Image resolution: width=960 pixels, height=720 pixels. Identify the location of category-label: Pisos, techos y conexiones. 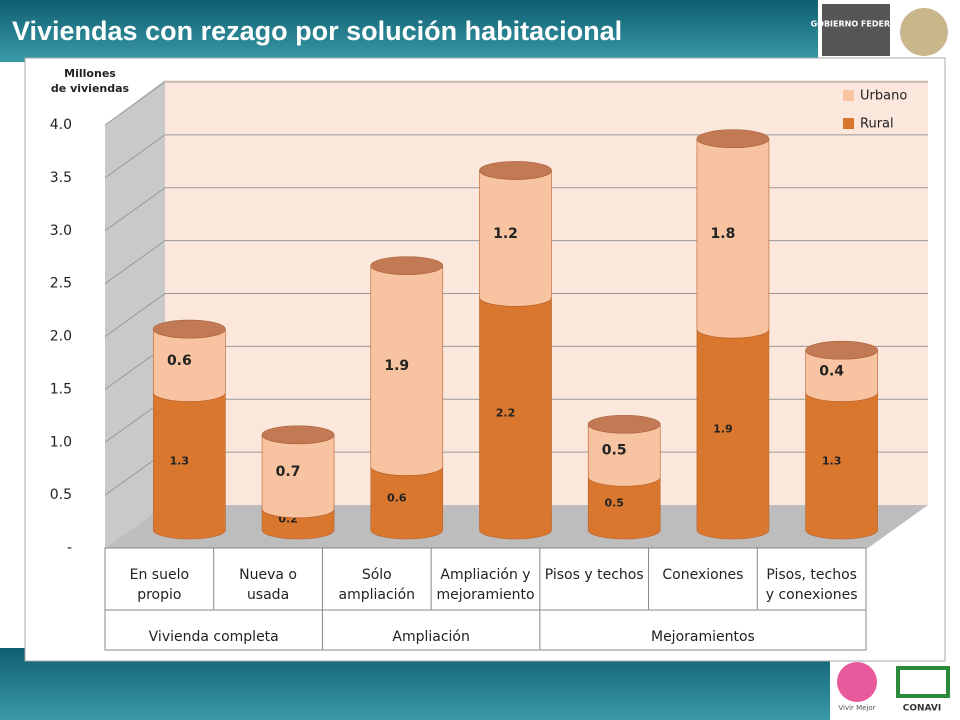
(811, 585).